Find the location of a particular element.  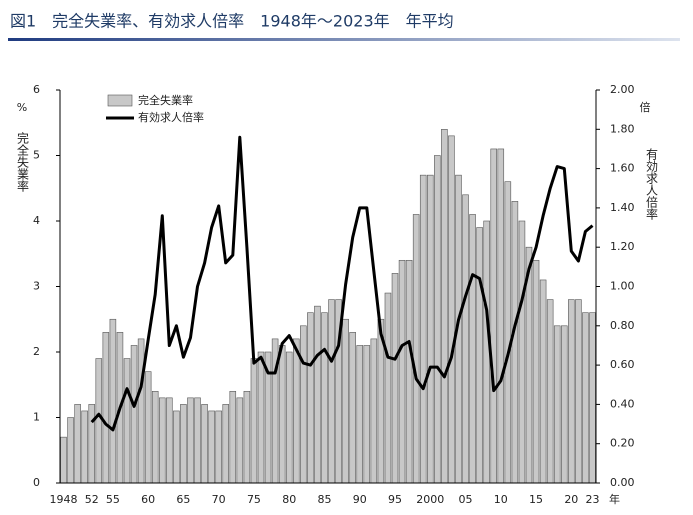

y-tick-label: 5 is located at coordinates (36, 155).